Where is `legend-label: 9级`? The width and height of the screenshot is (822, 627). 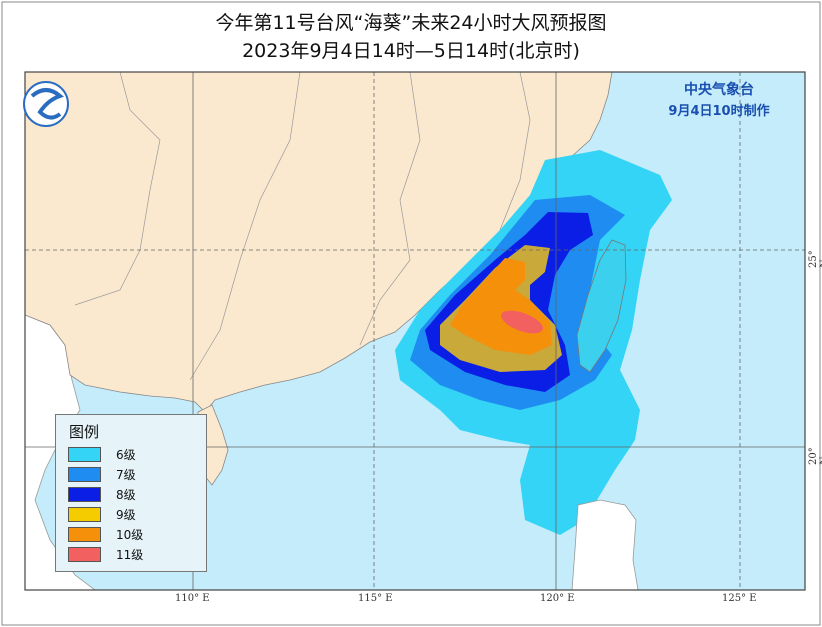 legend-label: 9级 is located at coordinates (126, 515).